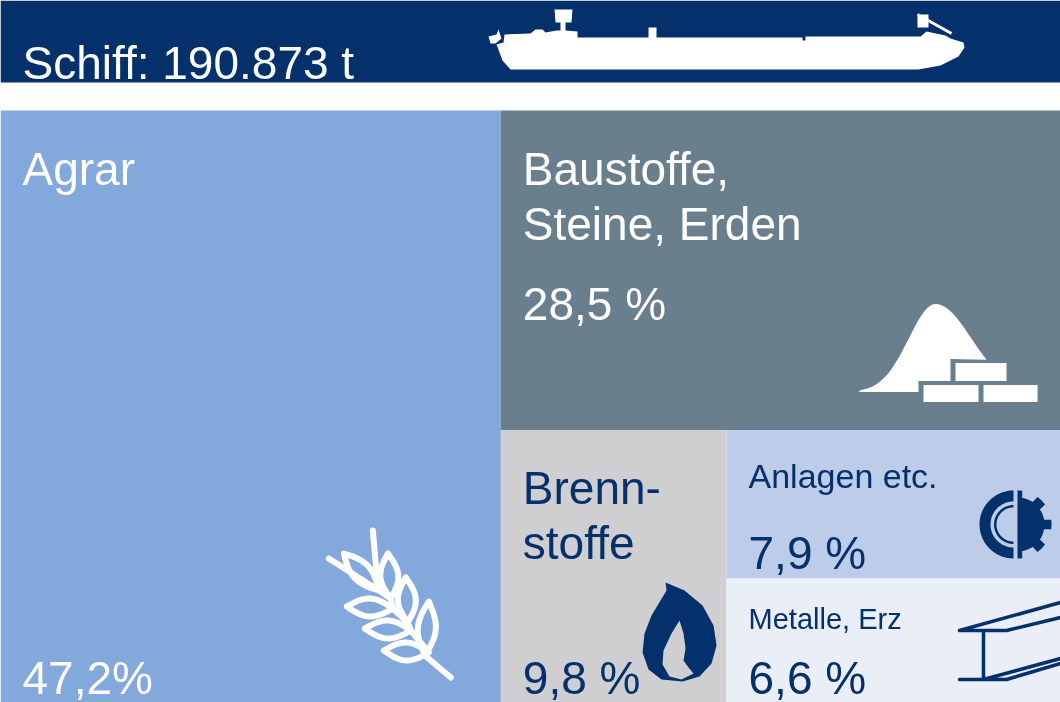 This screenshot has width=1060, height=702. Describe the element at coordinates (825, 619) in the screenshot. I see `category-label: Metalle, Erz` at that location.